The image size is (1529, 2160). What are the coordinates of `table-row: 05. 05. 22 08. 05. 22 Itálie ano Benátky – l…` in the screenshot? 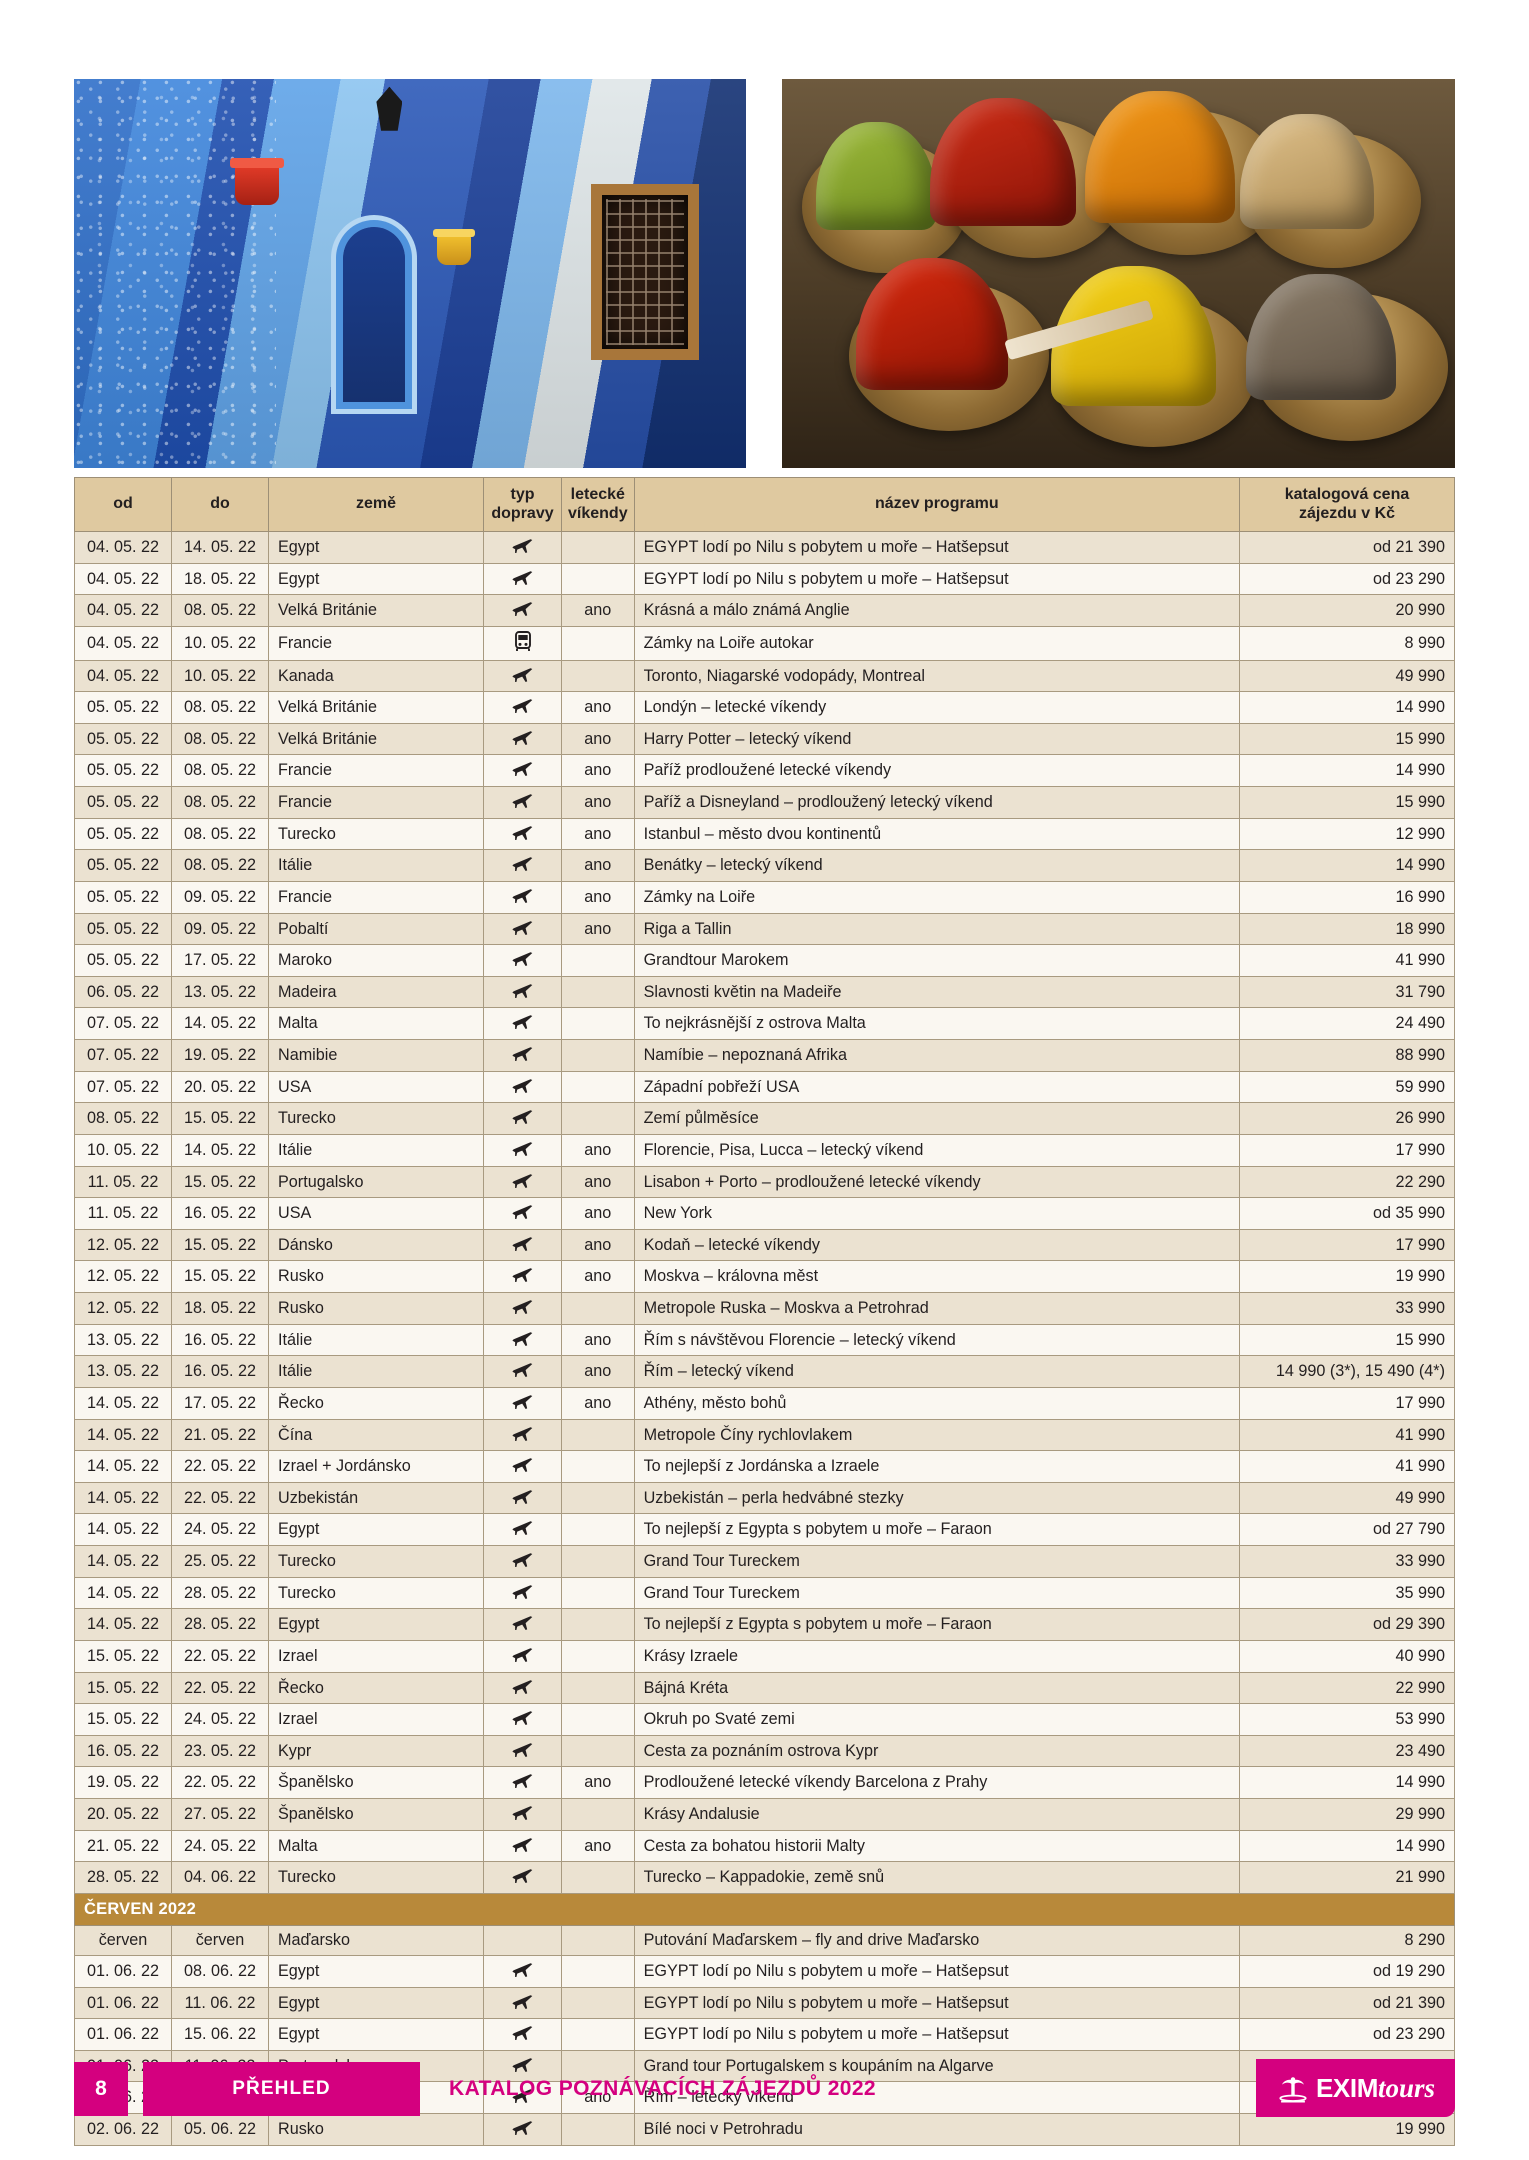 It's located at (764, 865).